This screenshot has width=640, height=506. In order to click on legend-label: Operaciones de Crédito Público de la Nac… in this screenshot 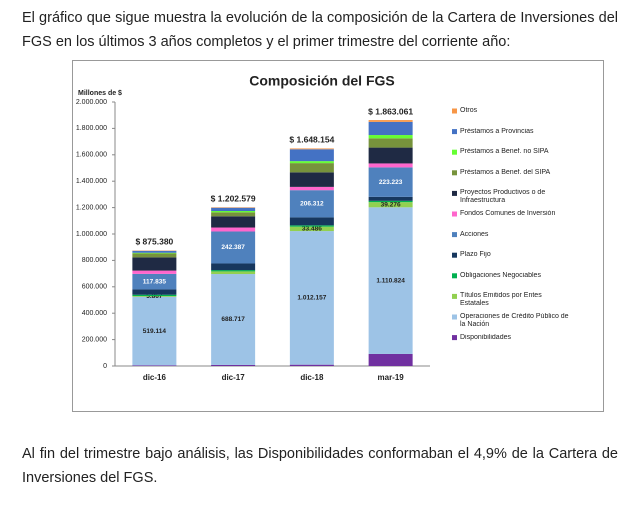, I will do `click(514, 320)`.